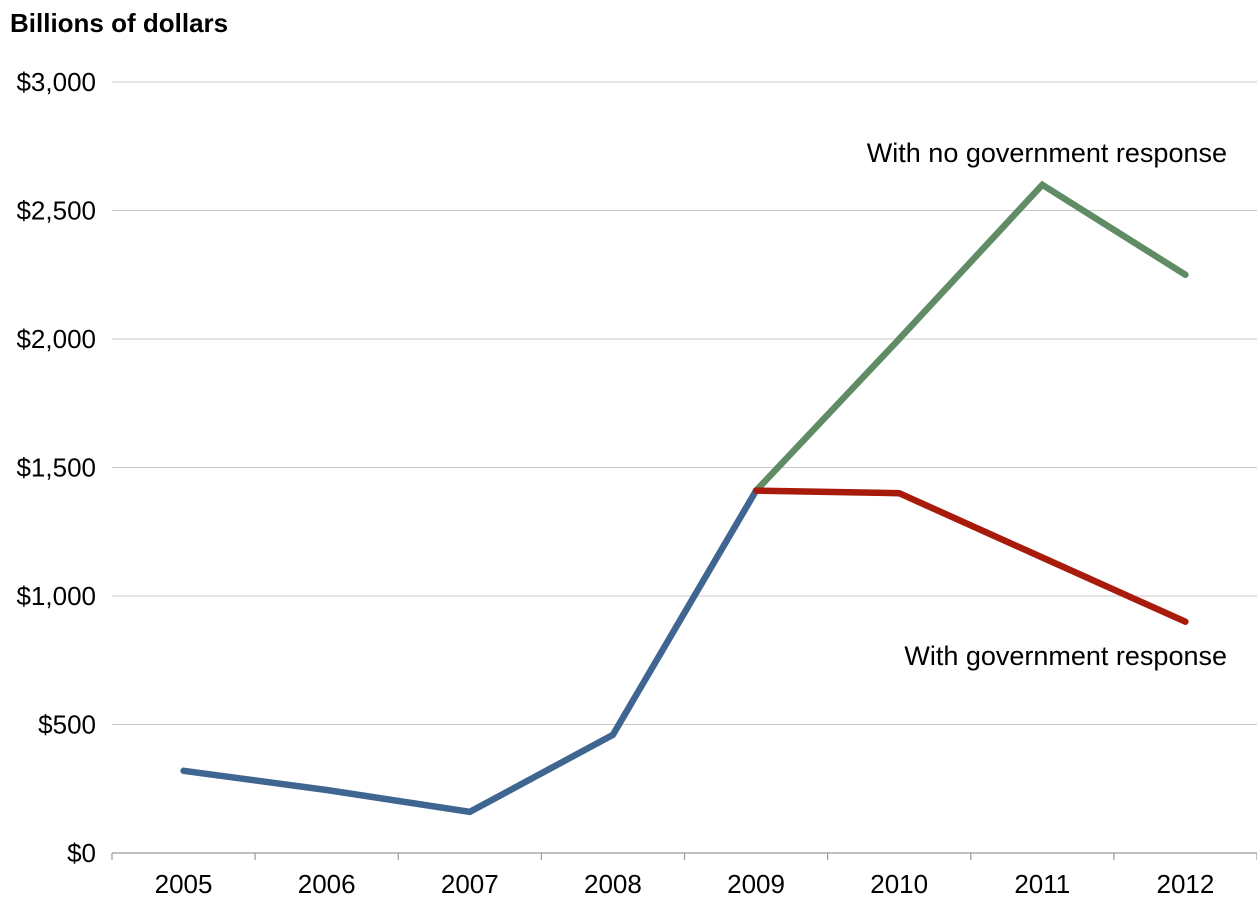 Image resolution: width=1257 pixels, height=898 pixels. I want to click on y-tick-label: $1,000, so click(56, 596).